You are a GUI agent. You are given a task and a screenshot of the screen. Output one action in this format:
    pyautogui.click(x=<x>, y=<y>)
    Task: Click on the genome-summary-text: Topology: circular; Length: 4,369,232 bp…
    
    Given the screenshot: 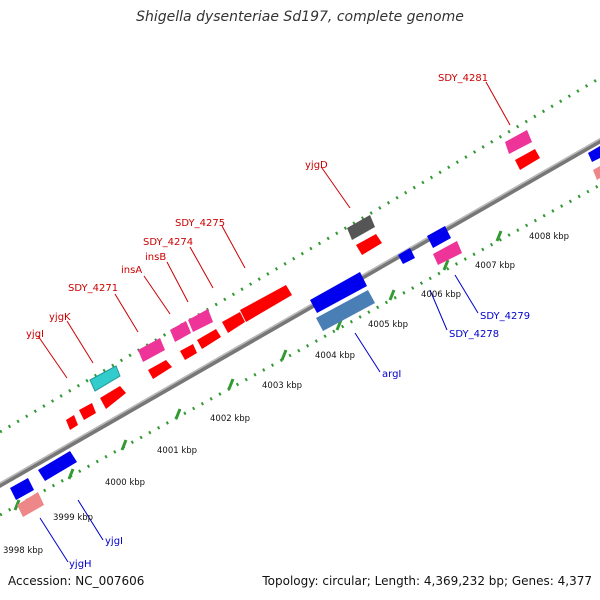 What is the action you would take?
    pyautogui.click(x=427, y=581)
    